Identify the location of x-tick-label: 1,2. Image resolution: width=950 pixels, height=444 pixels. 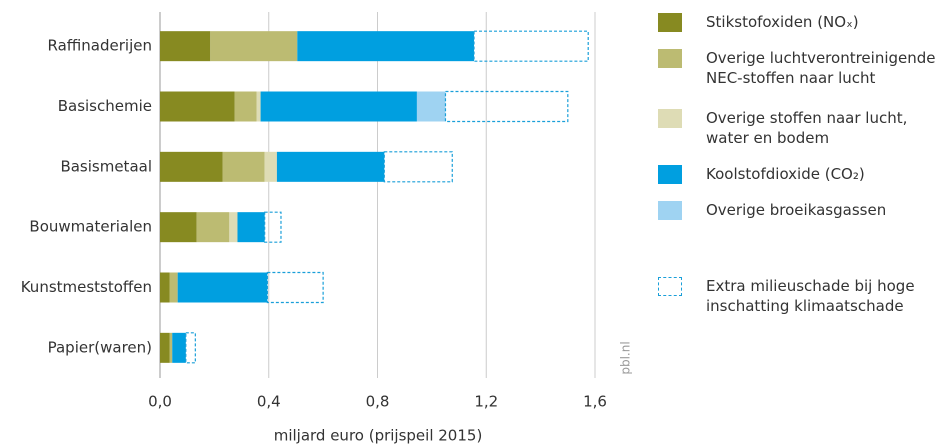
(486, 402).